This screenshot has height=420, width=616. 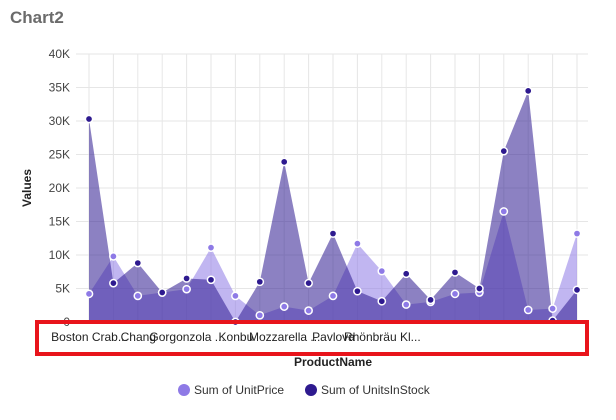 I want to click on chart-title: Chart2, so click(x=37, y=17).